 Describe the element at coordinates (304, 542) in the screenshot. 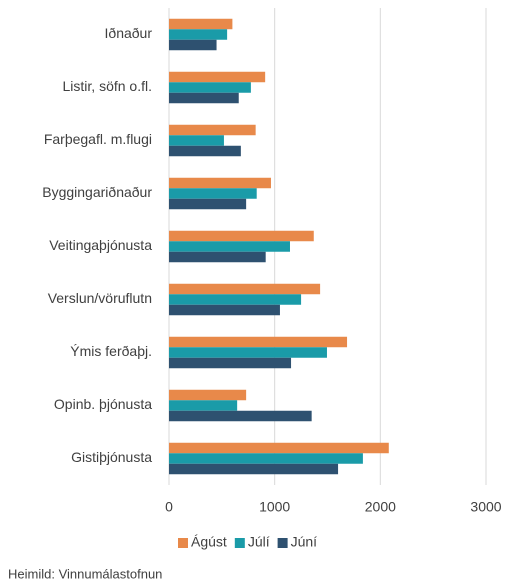

I see `legend-label: Júní` at that location.